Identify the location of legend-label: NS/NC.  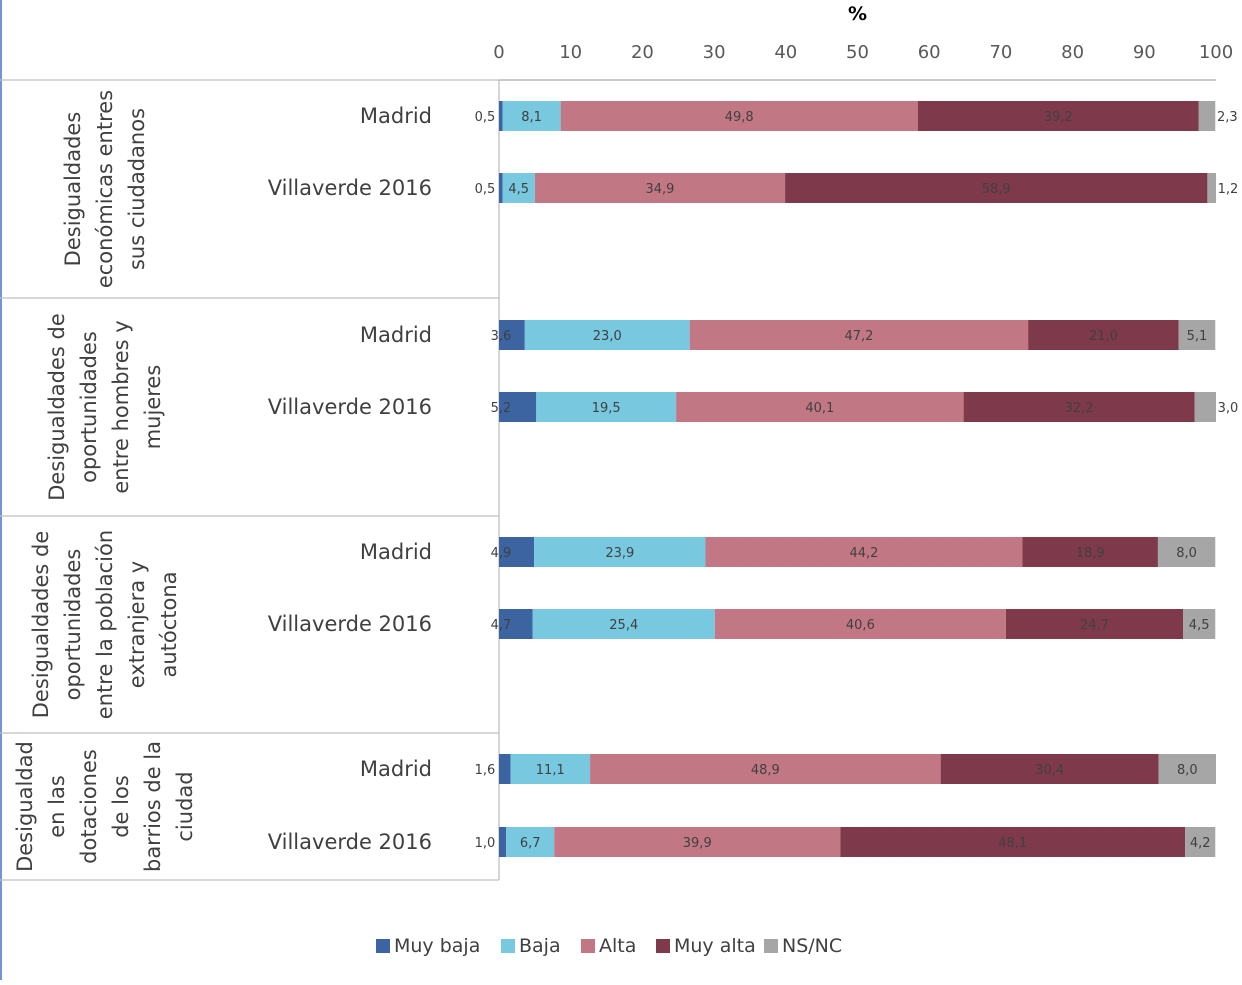
(812, 946).